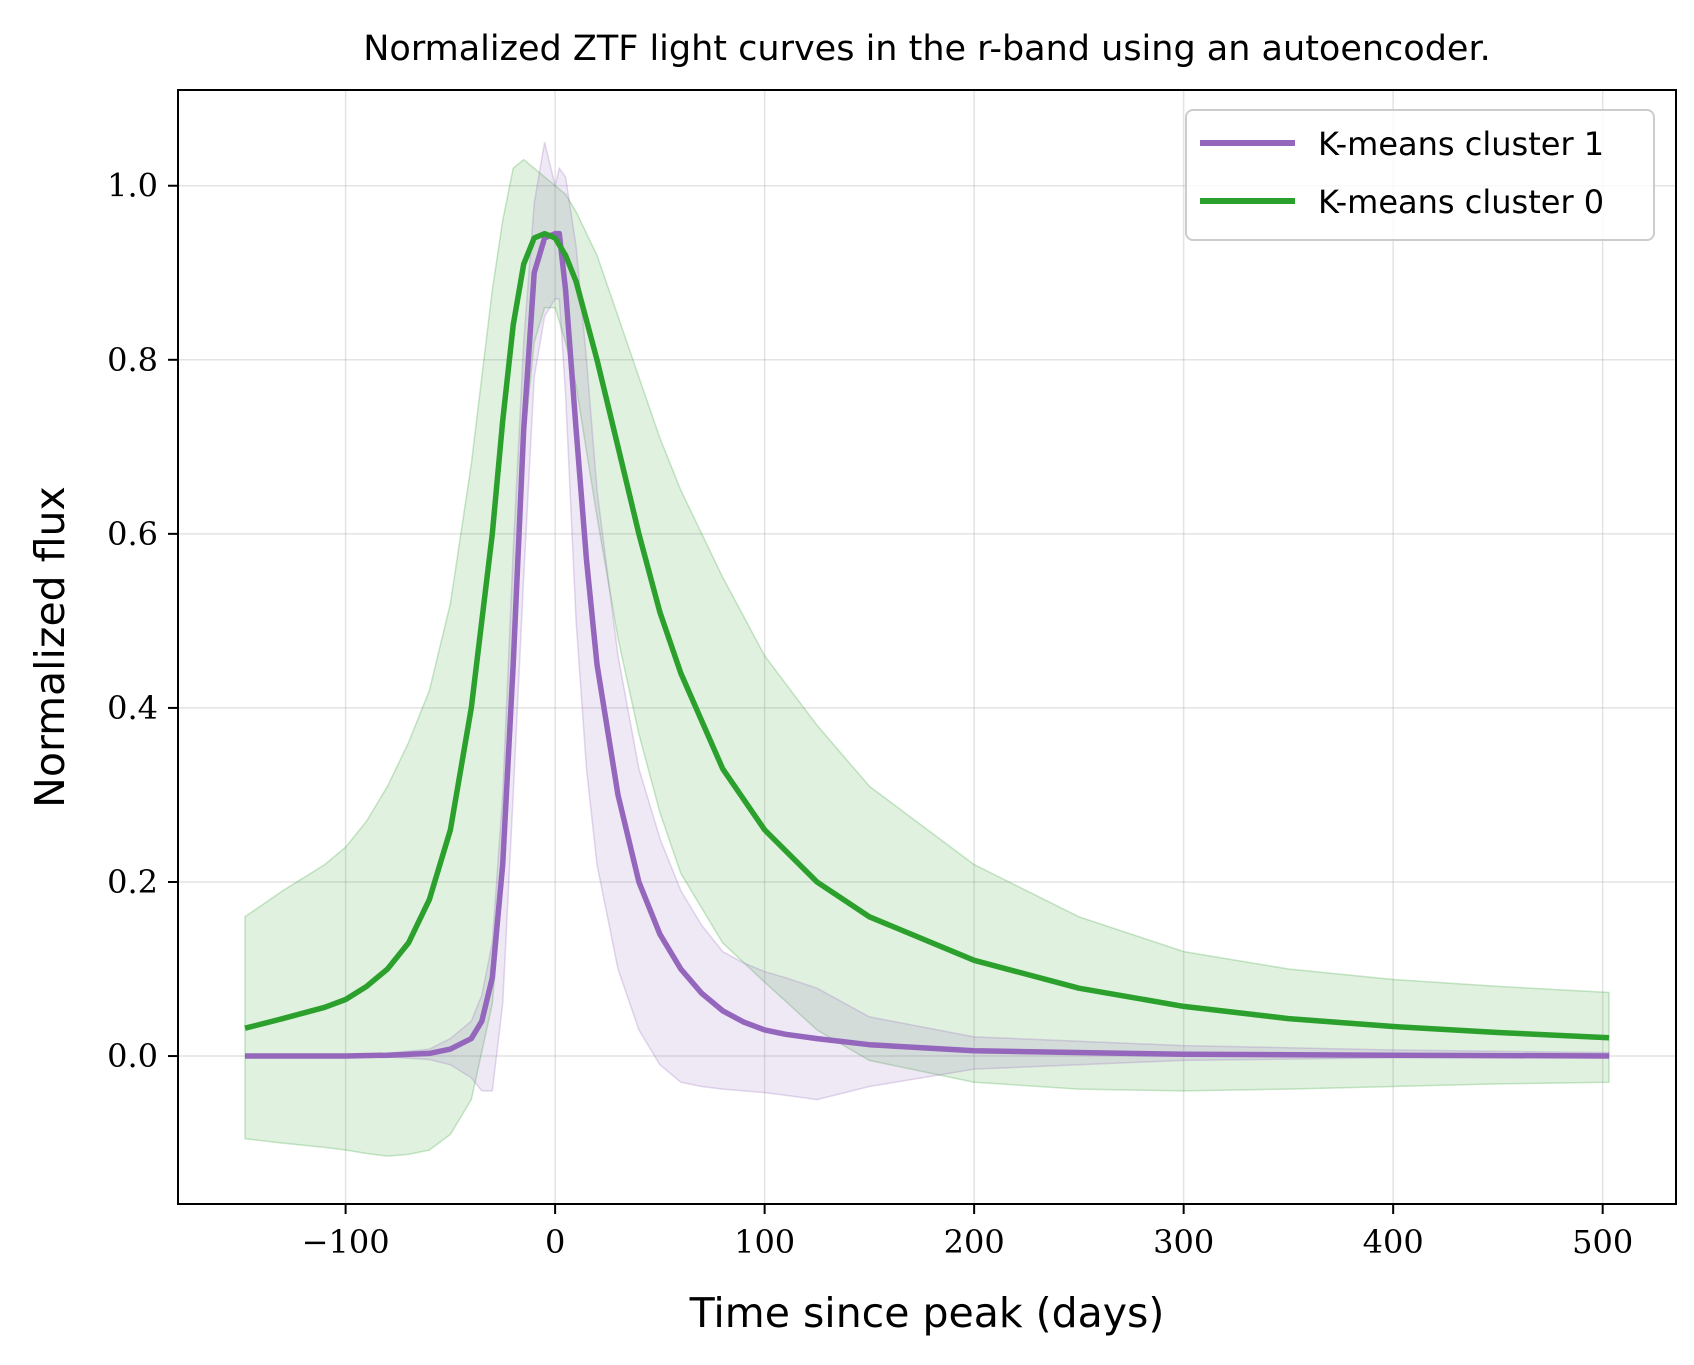 The width and height of the screenshot is (1694, 1365). Describe the element at coordinates (1461, 202) in the screenshot. I see `legend-label-cluster-0: K-means cluster 0` at that location.